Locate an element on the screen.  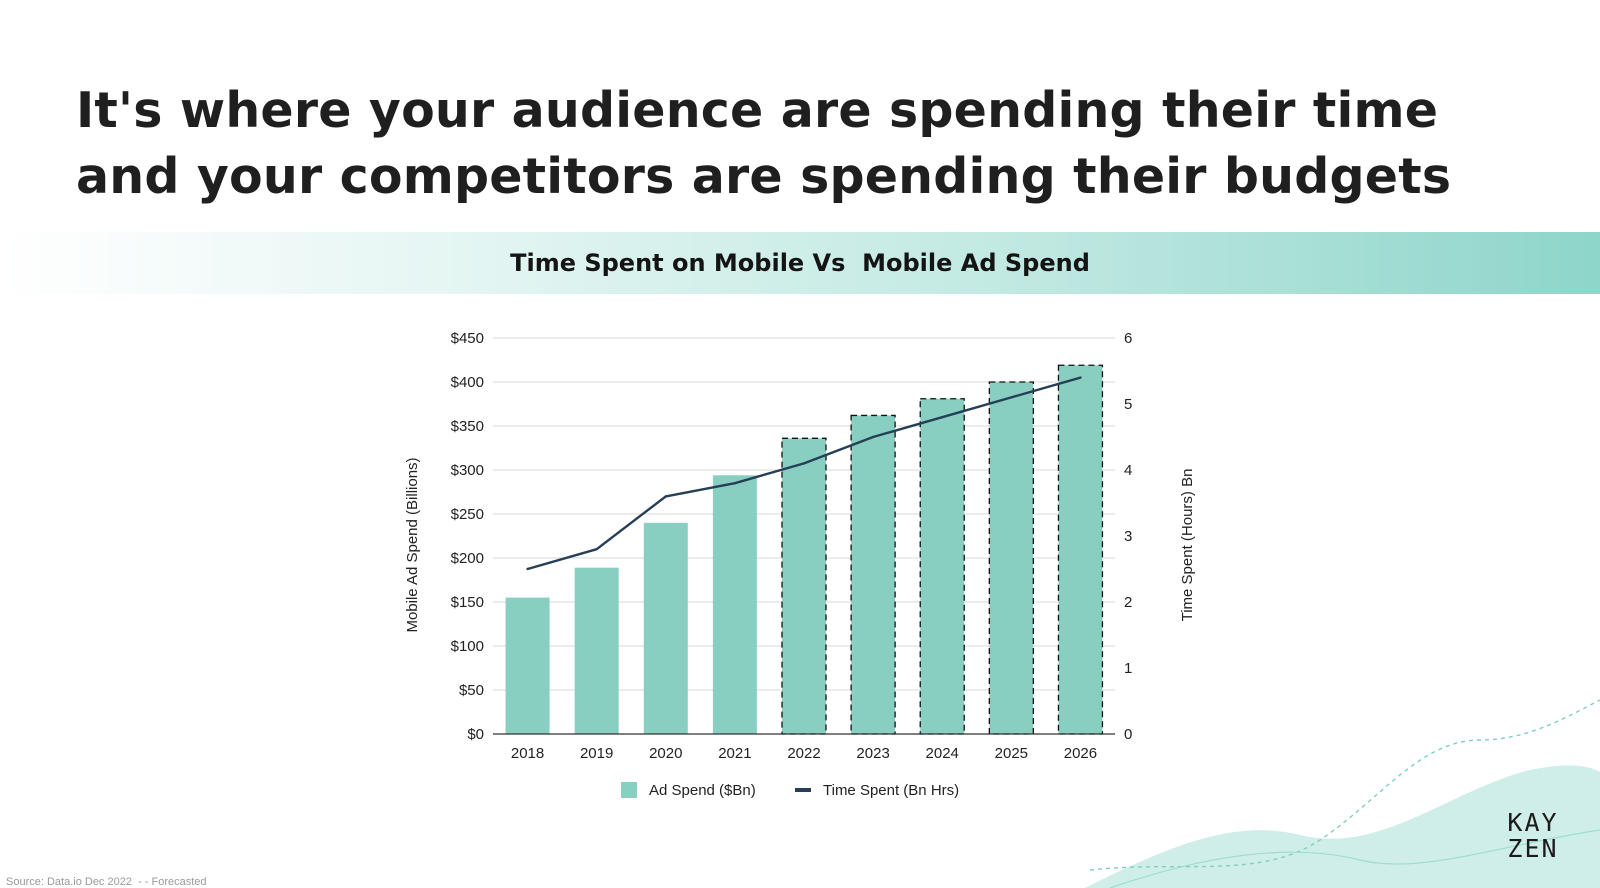
legend-swatch-time-spent is located at coordinates (803, 790).